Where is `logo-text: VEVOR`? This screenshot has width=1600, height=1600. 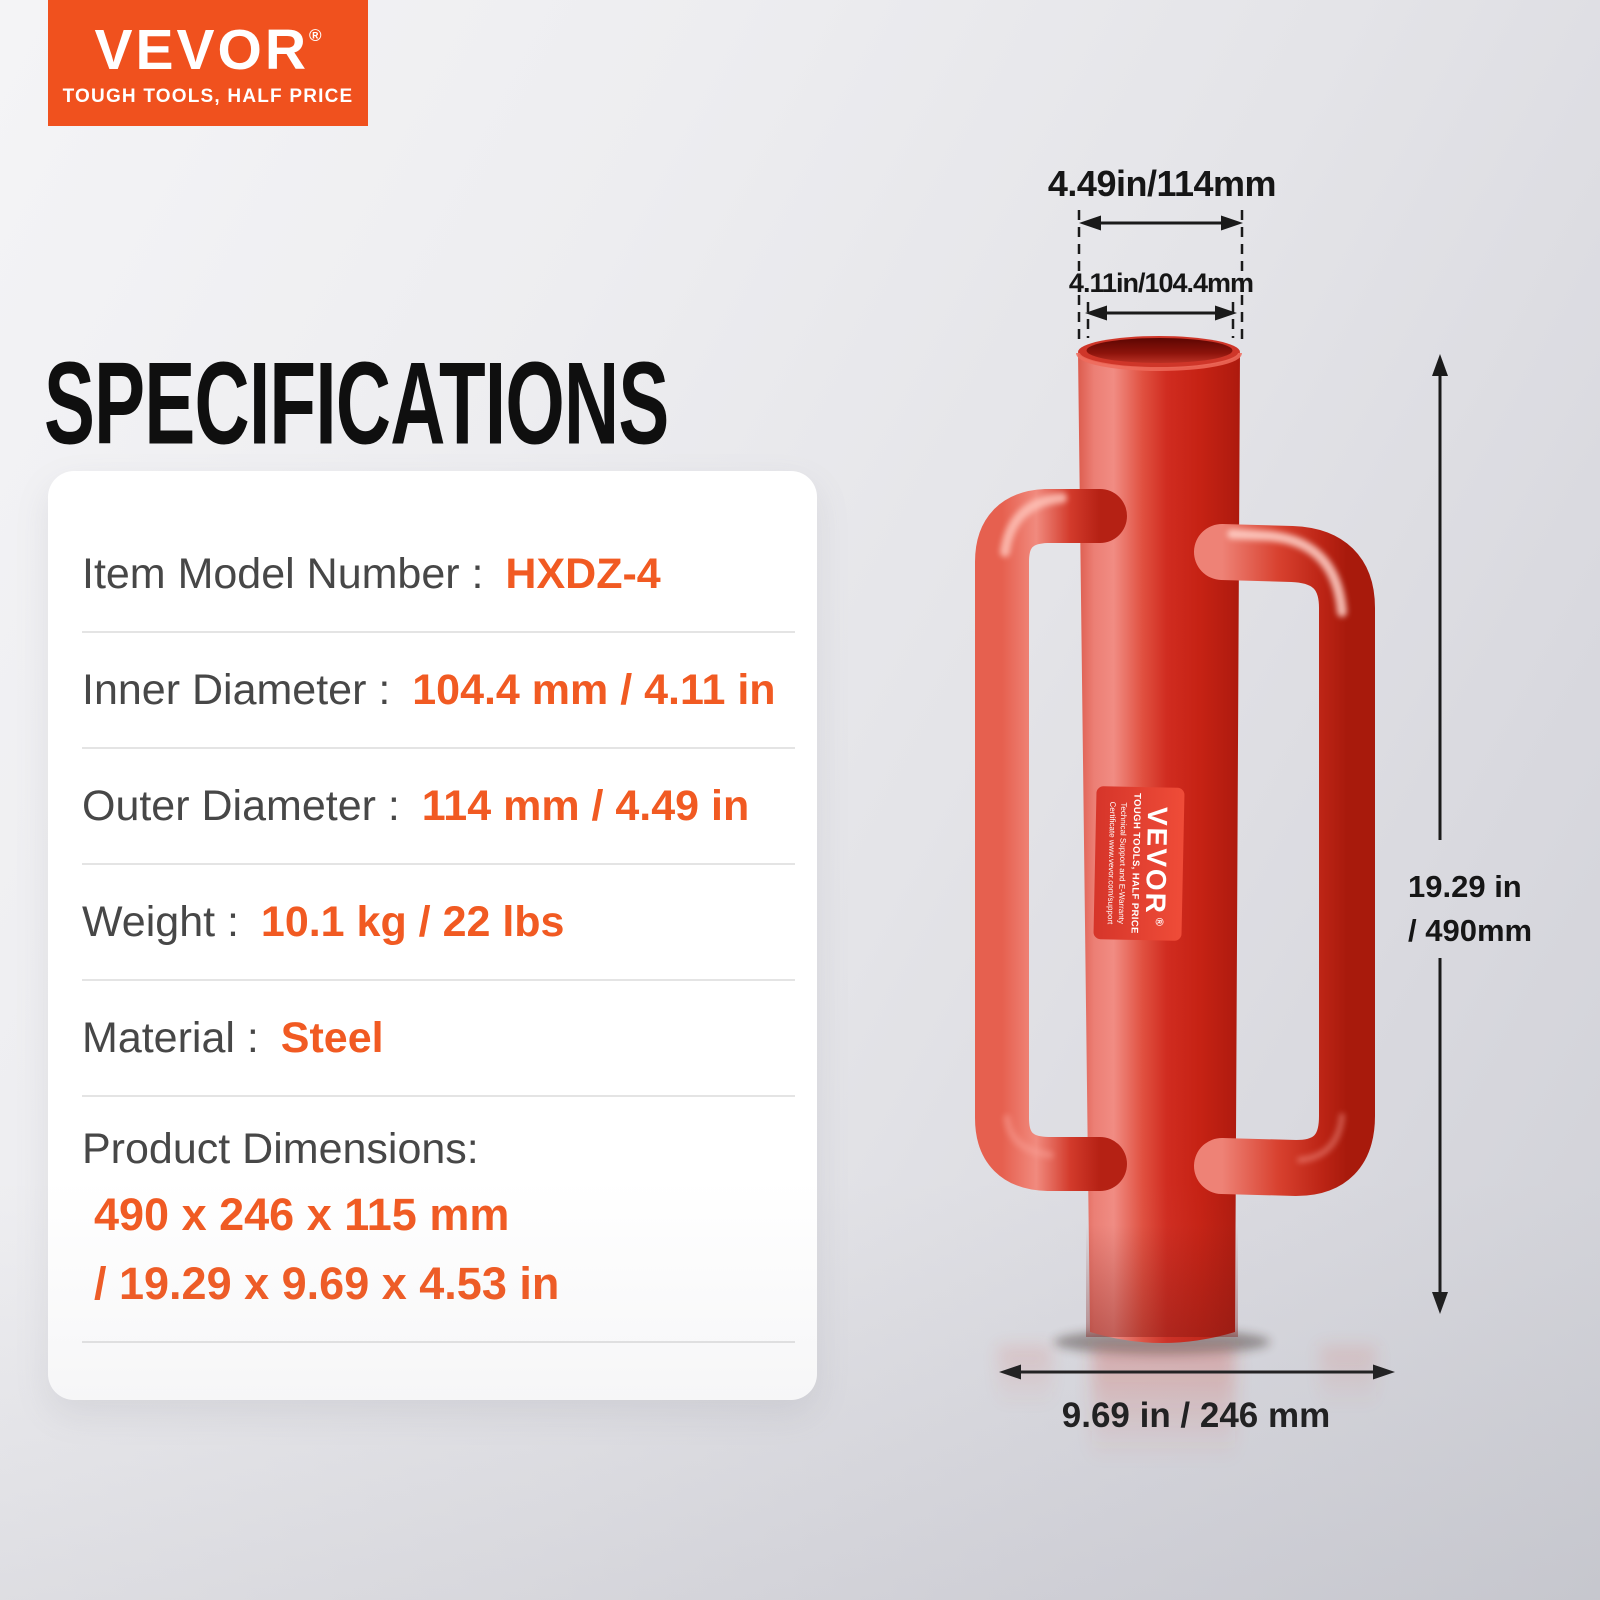
logo-text: VEVOR is located at coordinates (202, 50).